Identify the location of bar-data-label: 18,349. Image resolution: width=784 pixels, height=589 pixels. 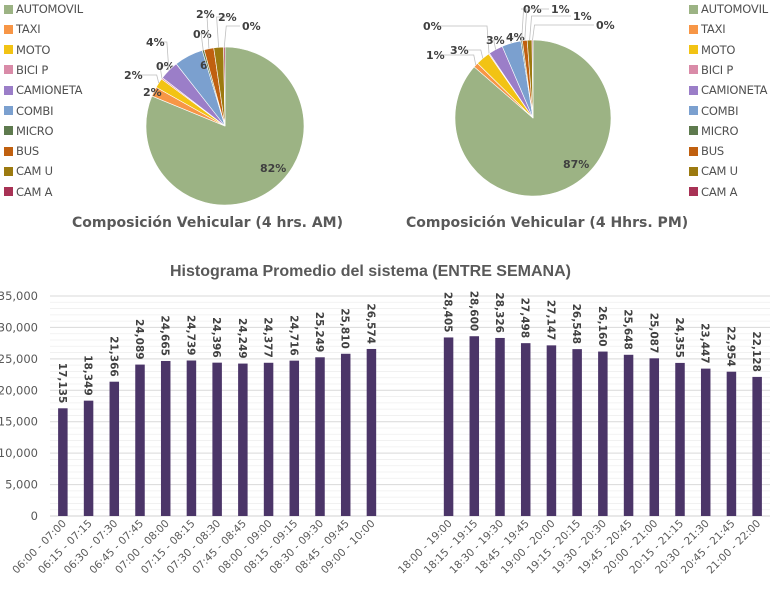
(88, 375).